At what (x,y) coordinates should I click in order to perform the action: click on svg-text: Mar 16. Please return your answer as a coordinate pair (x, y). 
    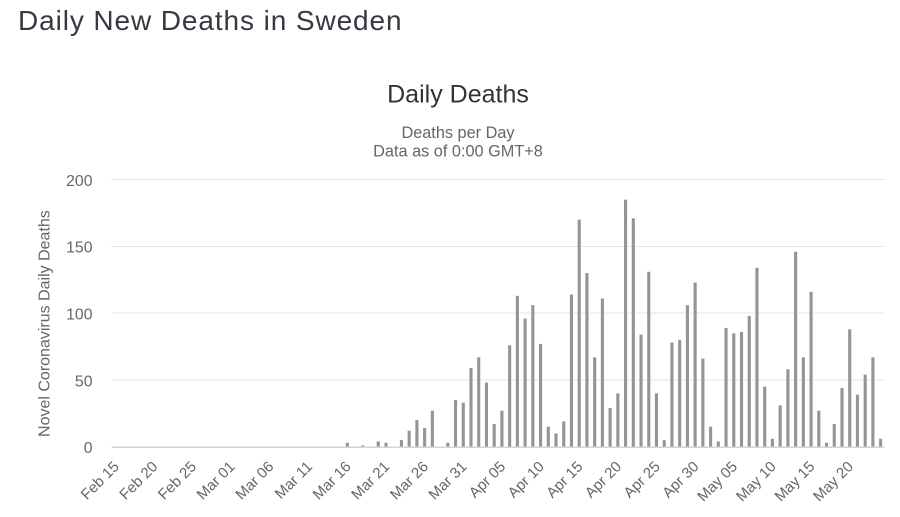
    Looking at the image, I should click on (332, 480).